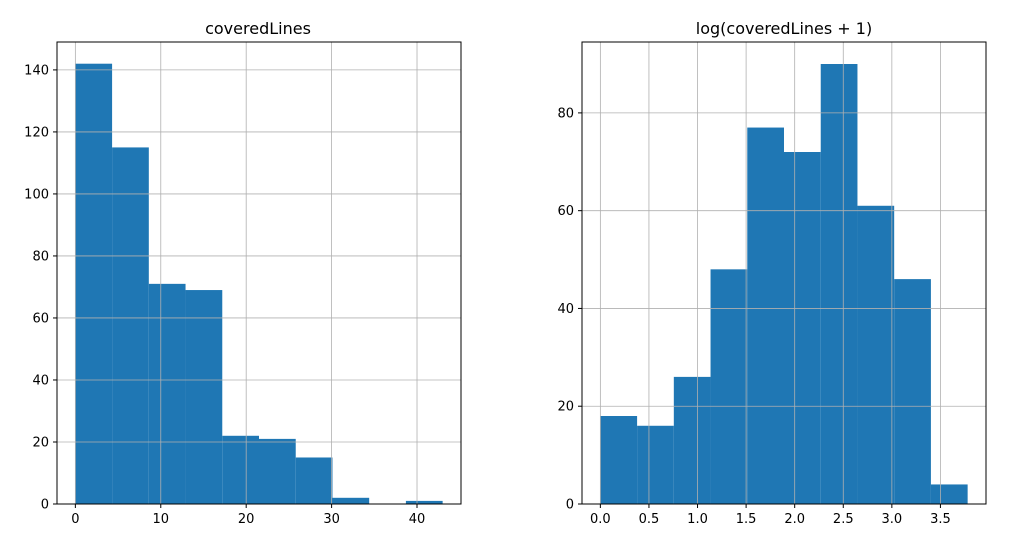 This screenshot has width=1011, height=540. Describe the element at coordinates (258, 28) in the screenshot. I see `chart-title: coveredLines` at that location.